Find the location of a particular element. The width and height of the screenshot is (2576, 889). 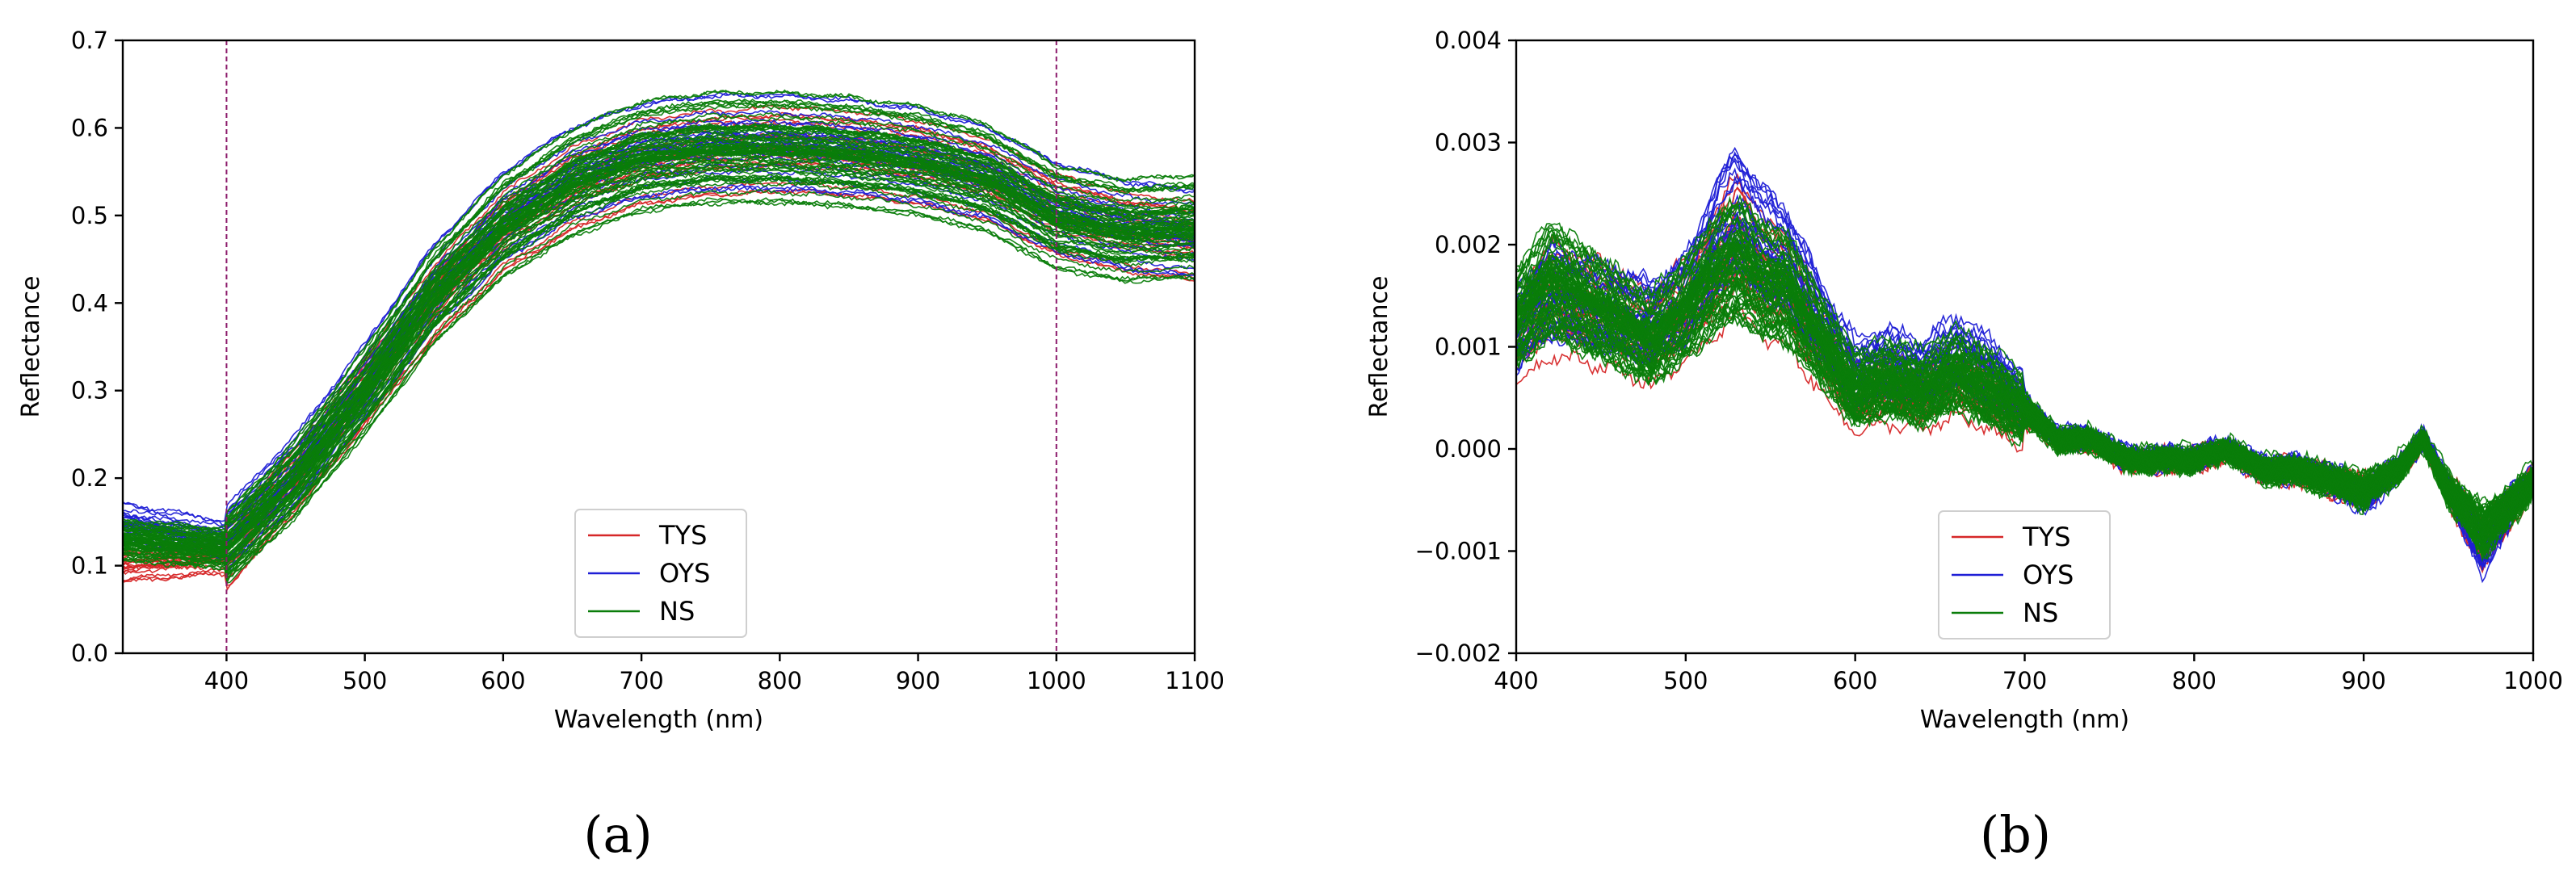

y-tick-label: 0.003 is located at coordinates (1468, 143).